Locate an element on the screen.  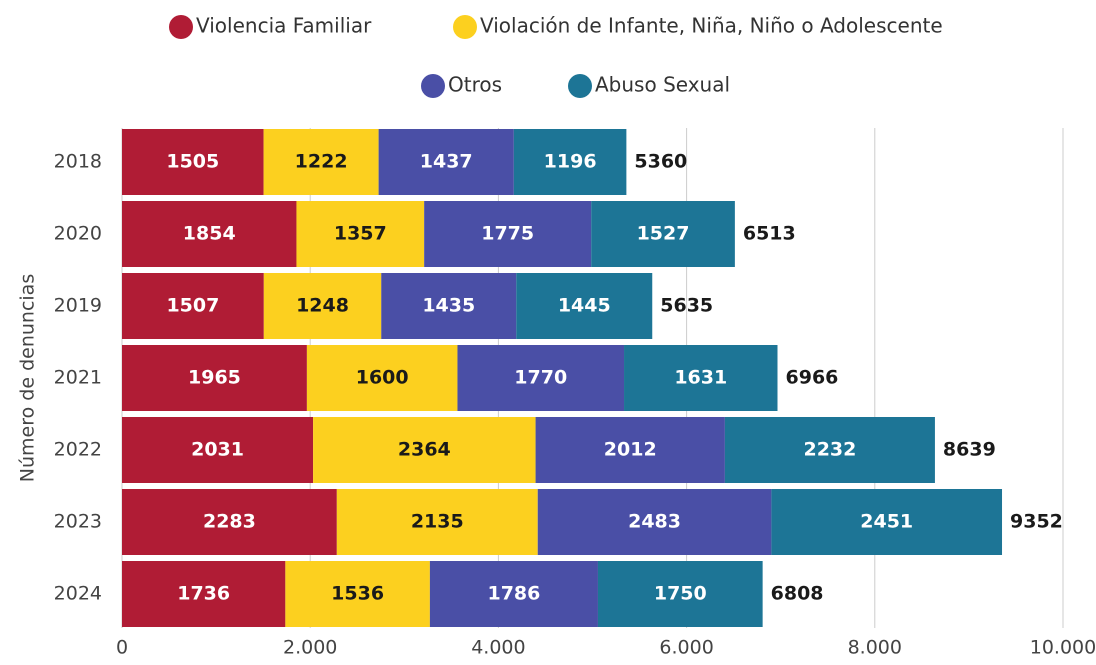
y-tick-label: 2018 is located at coordinates (78, 162).